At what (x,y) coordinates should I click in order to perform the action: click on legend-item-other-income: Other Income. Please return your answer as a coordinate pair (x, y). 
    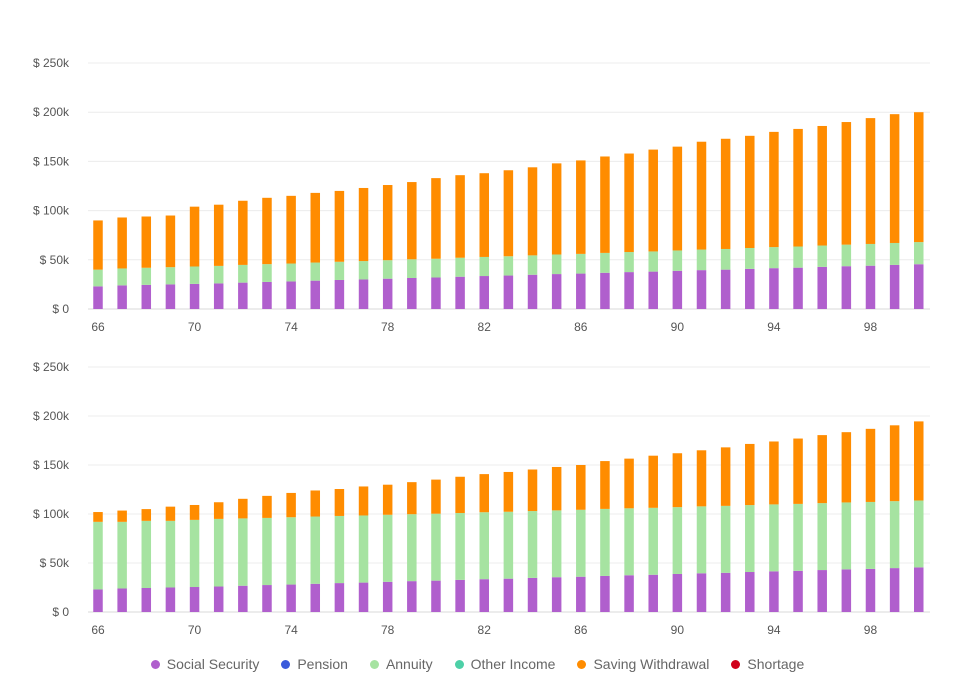
    Looking at the image, I should click on (504, 664).